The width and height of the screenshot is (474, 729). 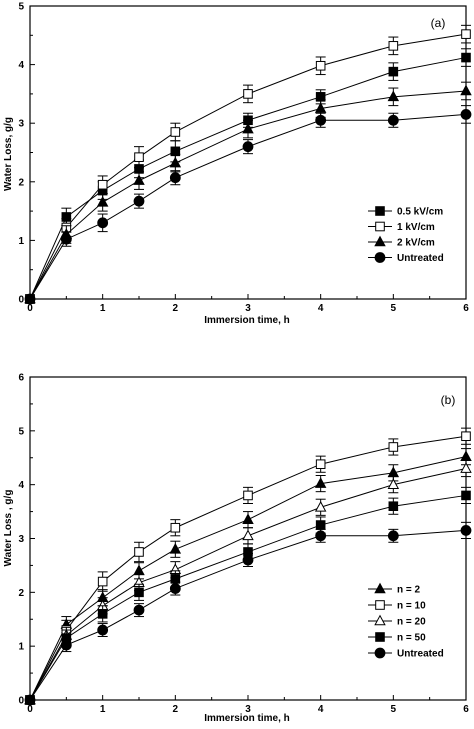 I want to click on y-tick-label: 4, so click(x=21, y=485).